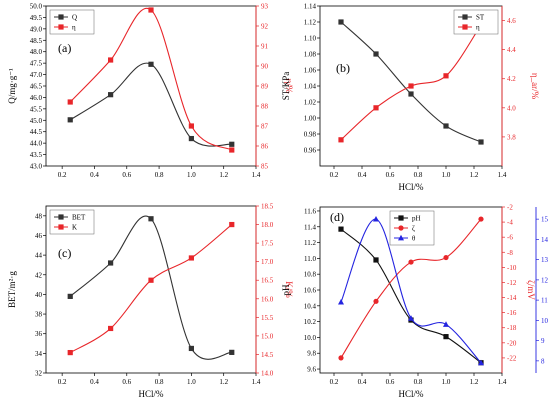  What do you see at coordinates (545, 240) in the screenshot?
I see `y3-tick-label: 14` at bounding box center [545, 240].